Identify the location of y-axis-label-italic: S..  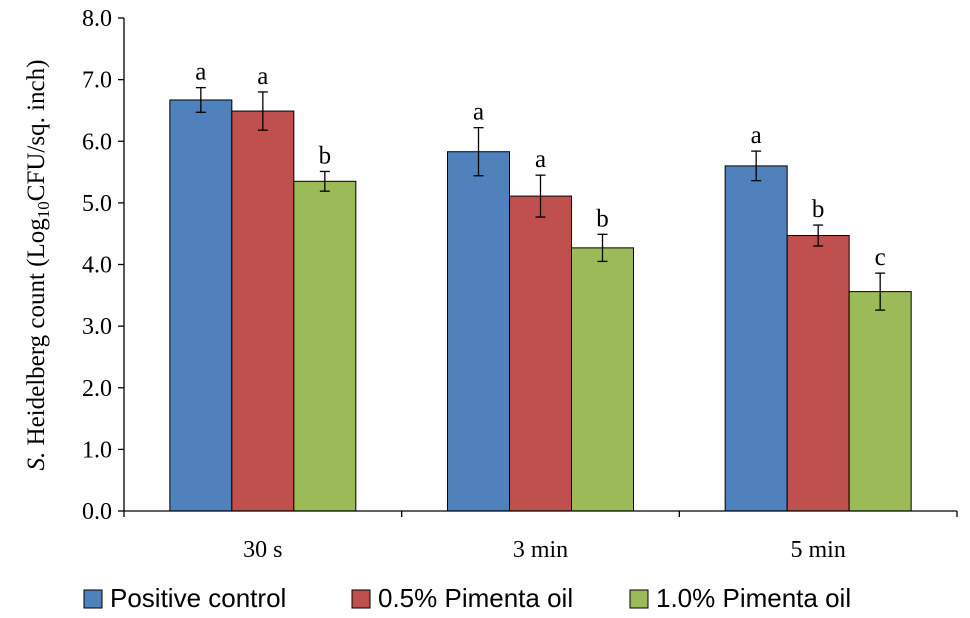
(36, 461).